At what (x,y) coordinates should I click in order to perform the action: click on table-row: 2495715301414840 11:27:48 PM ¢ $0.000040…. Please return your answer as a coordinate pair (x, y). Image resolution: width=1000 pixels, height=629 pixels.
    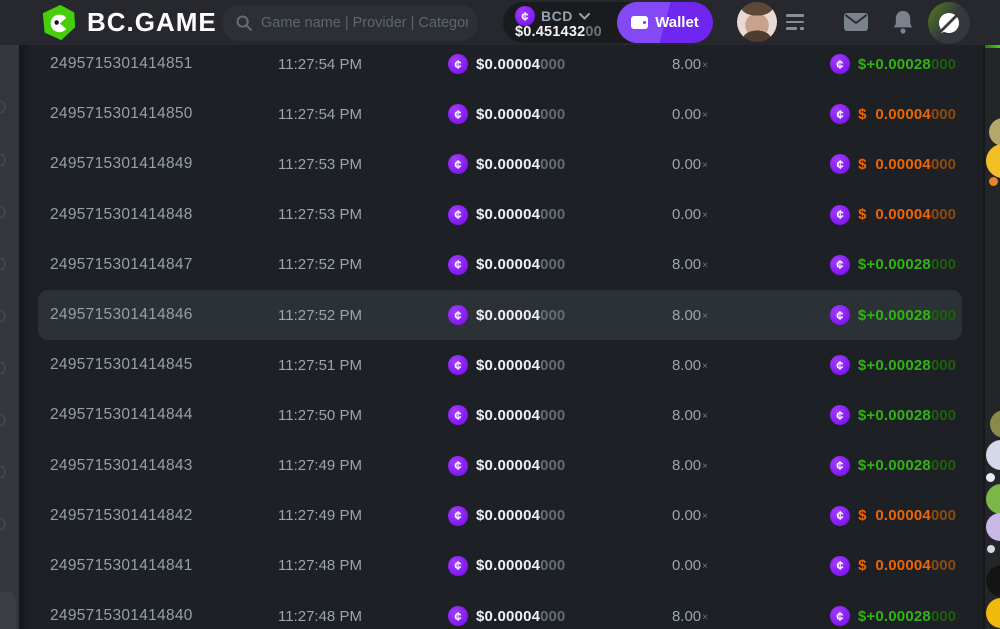
    Looking at the image, I should click on (500, 610).